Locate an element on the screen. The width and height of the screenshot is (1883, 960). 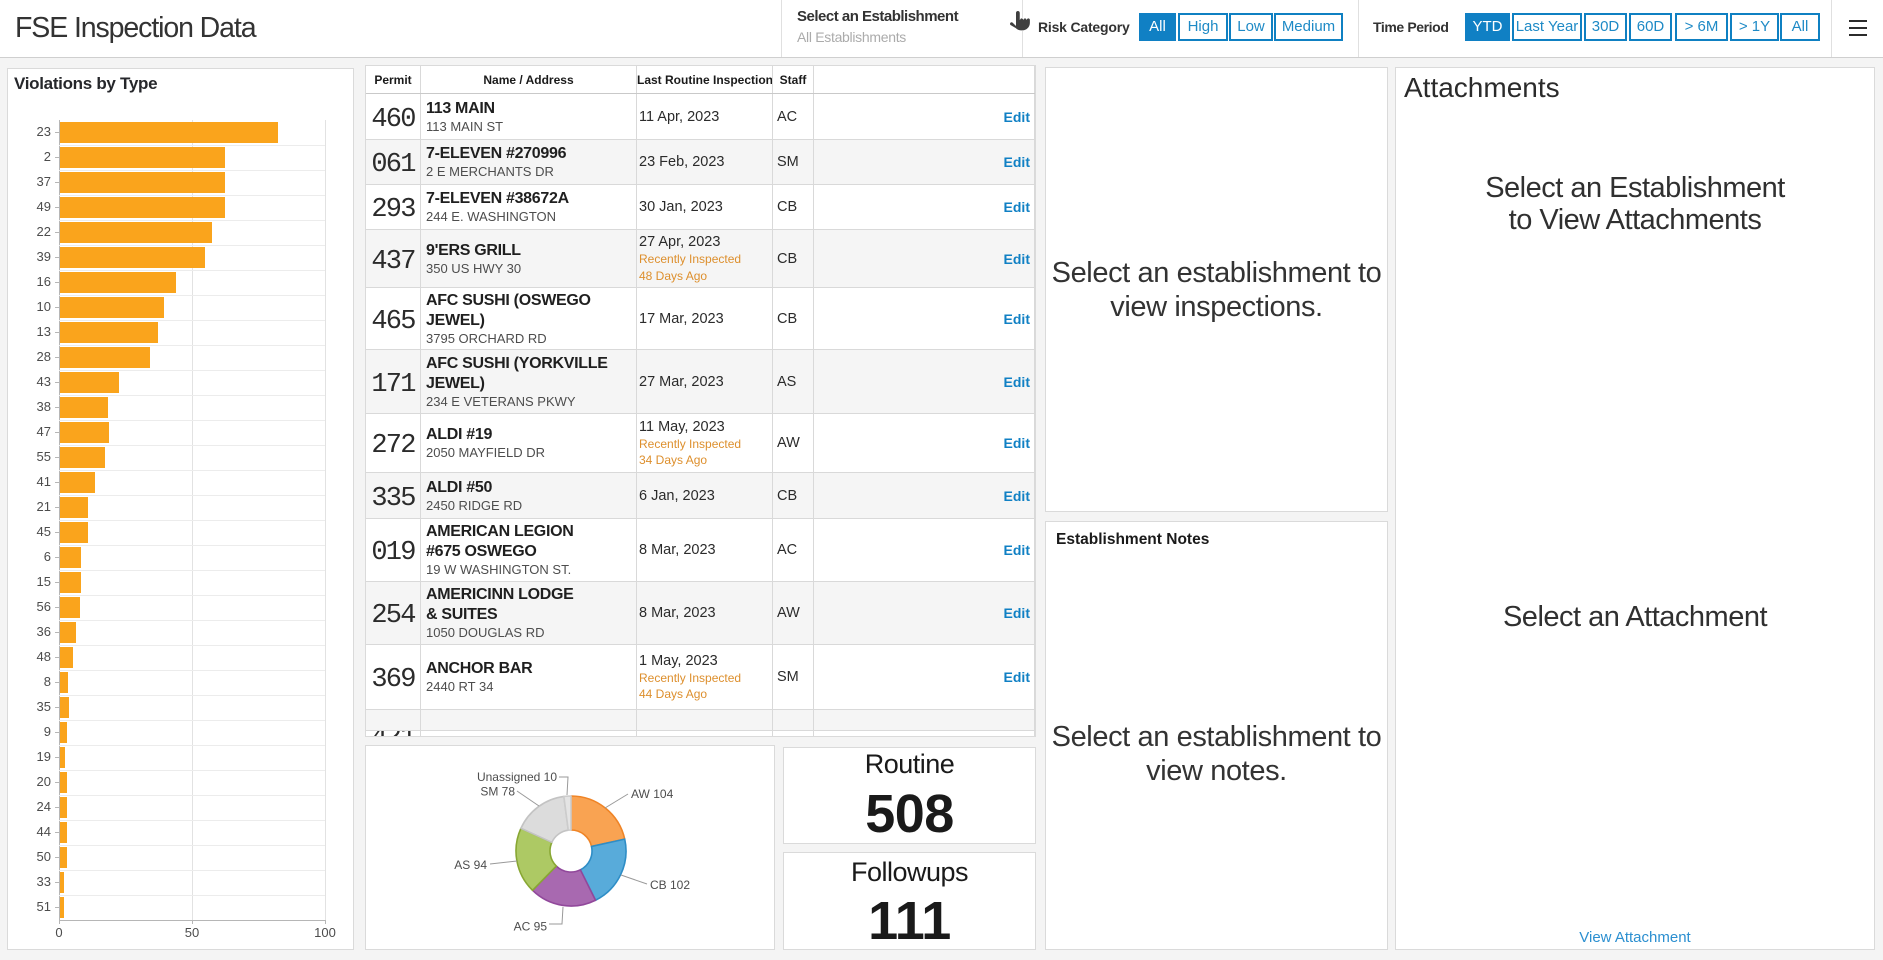
svg-text: Unassigned 10 is located at coordinates (517, 777).